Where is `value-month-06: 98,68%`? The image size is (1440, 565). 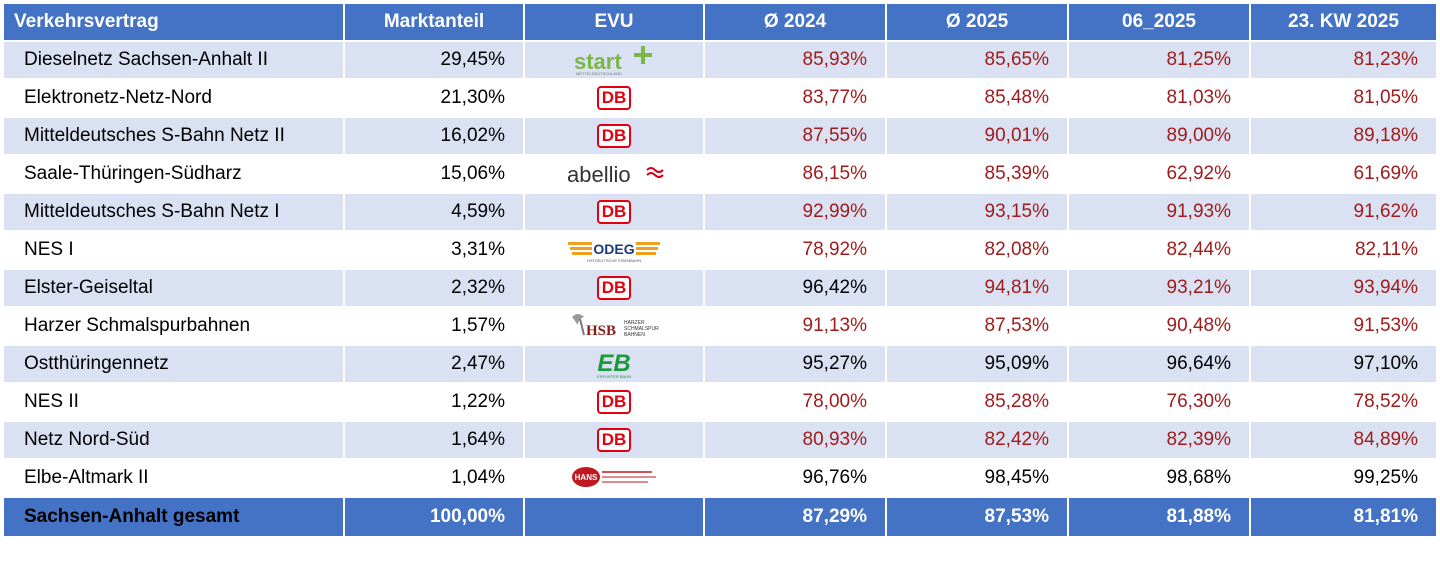
value-month-06: 98,68% is located at coordinates (1160, 479).